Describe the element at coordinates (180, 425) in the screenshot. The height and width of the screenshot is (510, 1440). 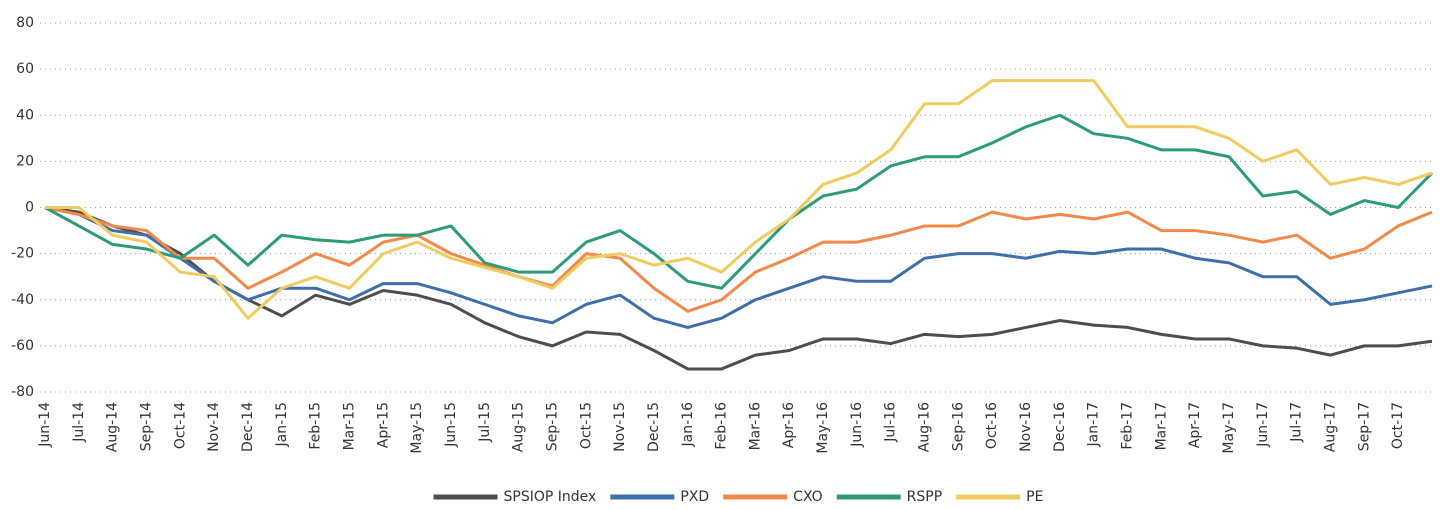
I see `x-tick-label: Oct-14` at that location.